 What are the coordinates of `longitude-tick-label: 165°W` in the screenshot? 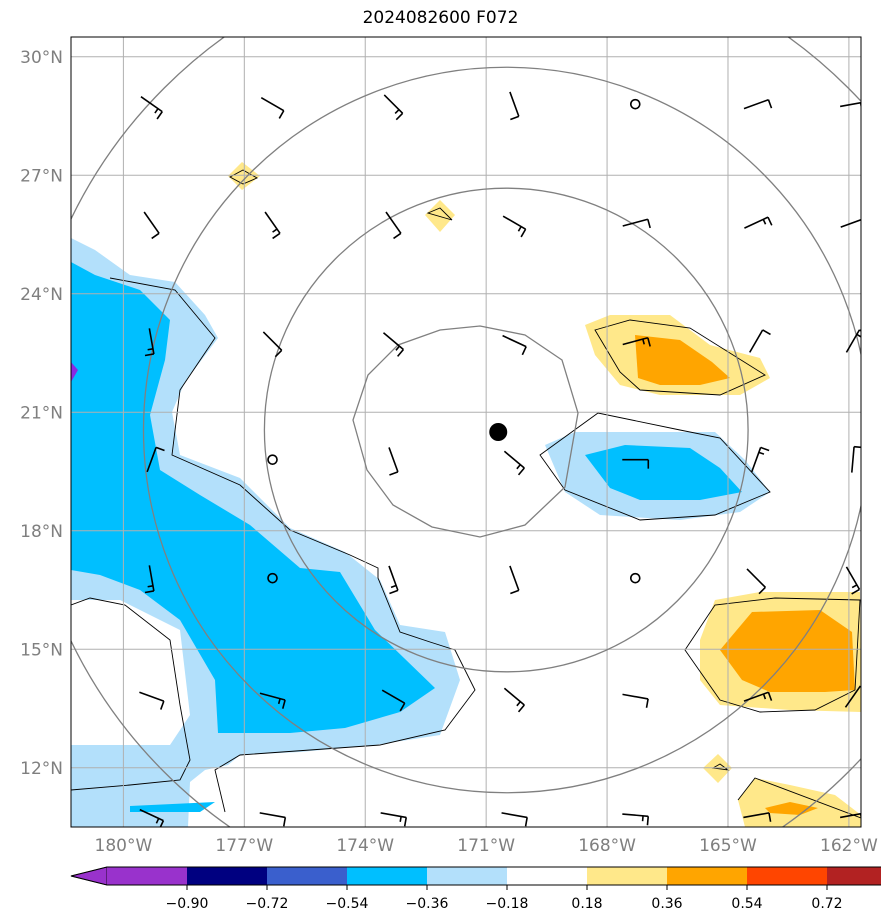 It's located at (728, 846).